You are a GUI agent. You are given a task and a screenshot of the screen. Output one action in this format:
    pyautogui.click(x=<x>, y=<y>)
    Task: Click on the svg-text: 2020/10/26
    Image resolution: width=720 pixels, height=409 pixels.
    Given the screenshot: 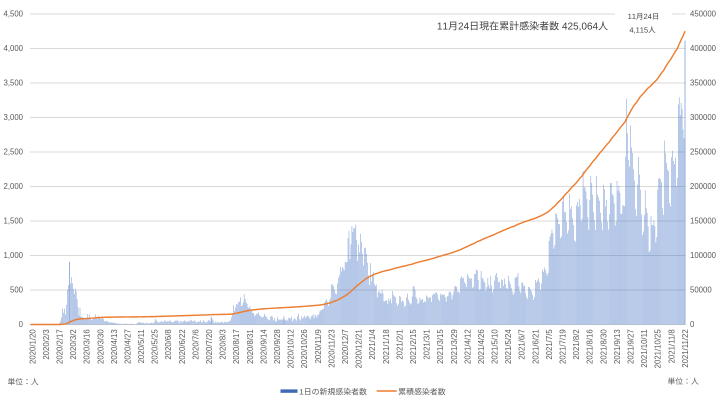 What is the action you would take?
    pyautogui.click(x=304, y=348)
    